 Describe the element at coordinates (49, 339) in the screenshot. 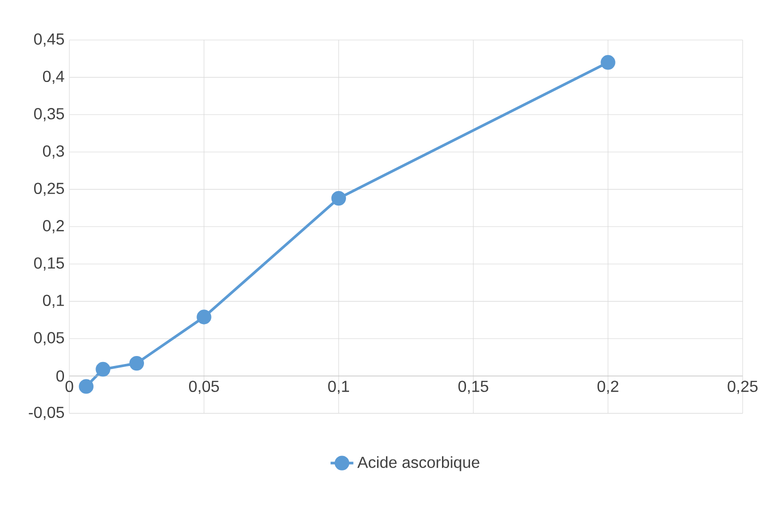

I see `y-tick-label: 0,05` at that location.